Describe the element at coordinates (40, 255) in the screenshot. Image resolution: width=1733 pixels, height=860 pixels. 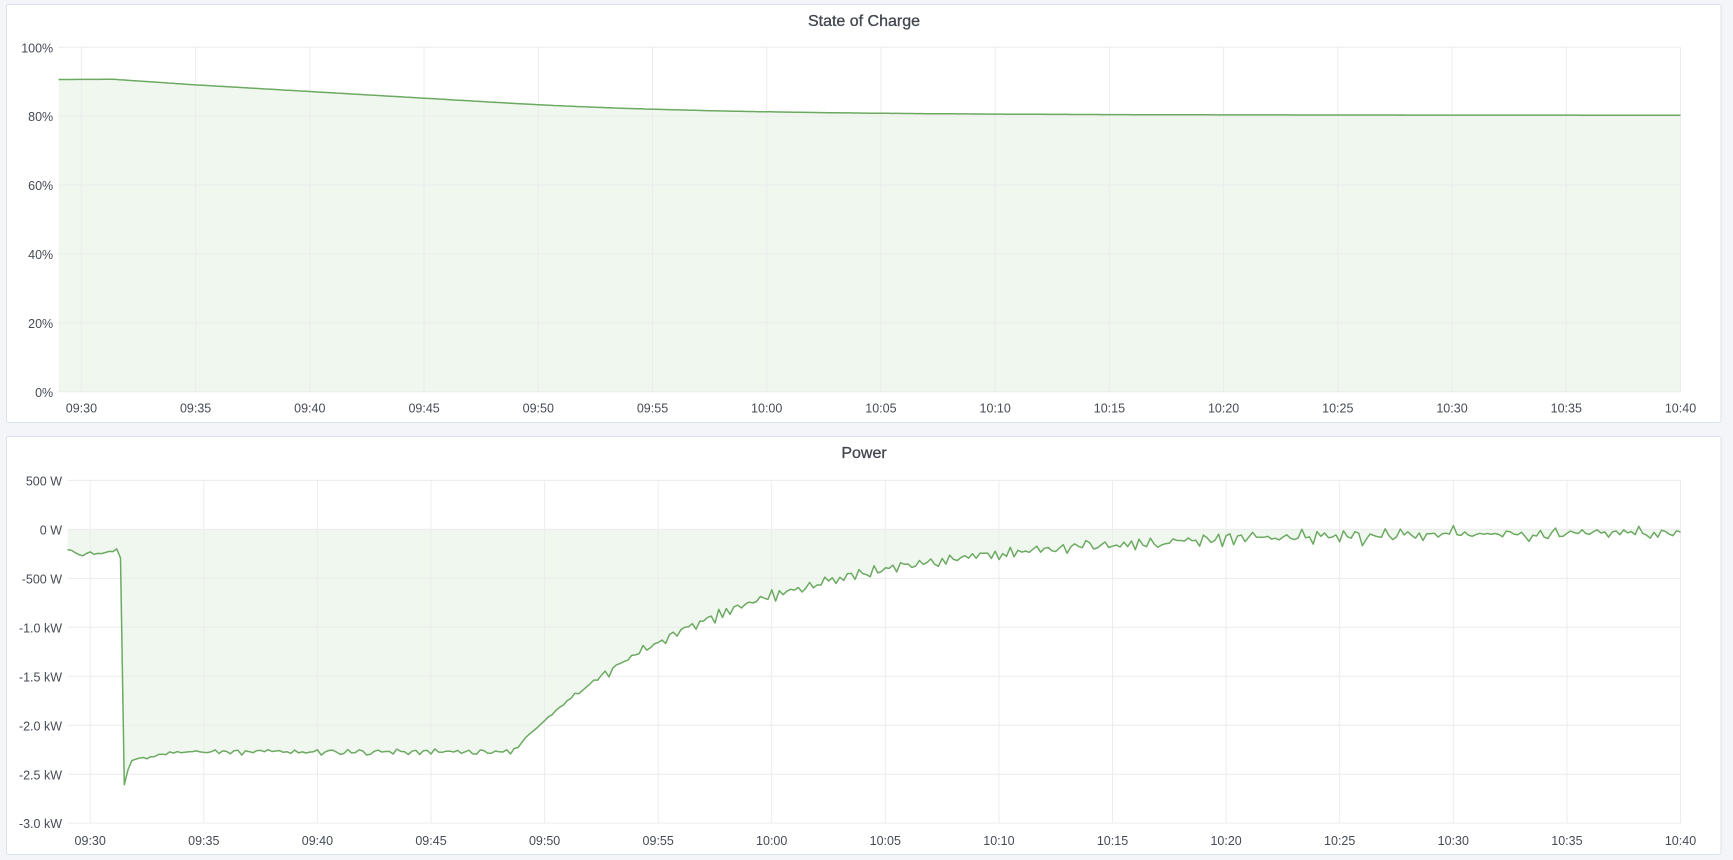
I see `svg-text: 40%` at that location.